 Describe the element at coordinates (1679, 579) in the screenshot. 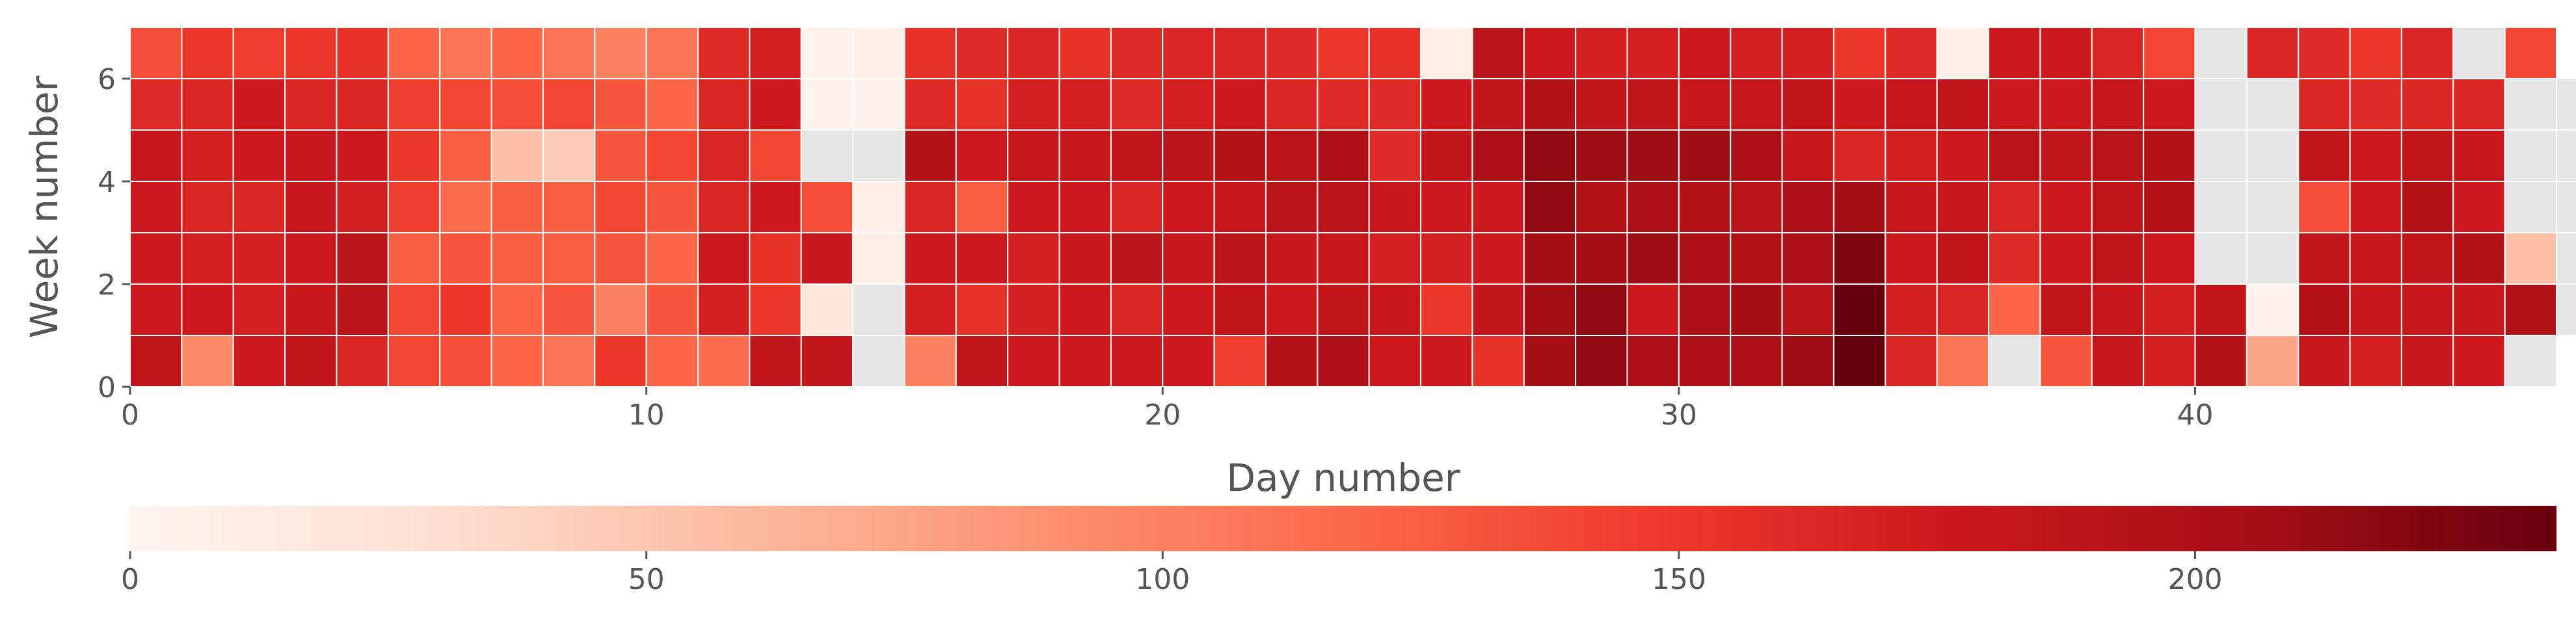

I see `colorbar-tick-label: 150` at that location.